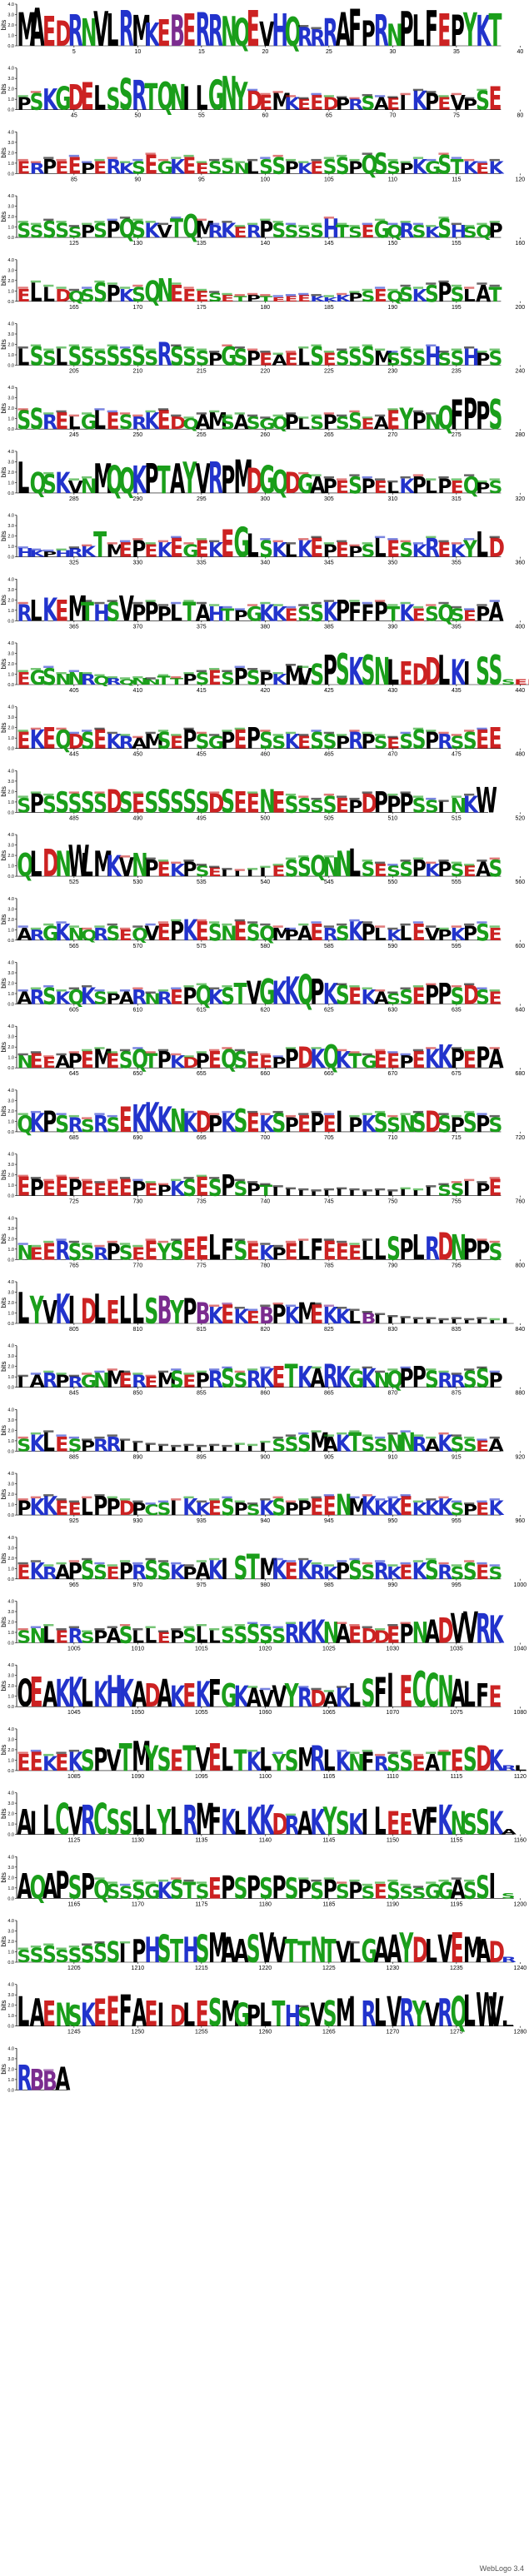 The image size is (529, 2576). I want to click on logo-letter: G, so click(267, 424).